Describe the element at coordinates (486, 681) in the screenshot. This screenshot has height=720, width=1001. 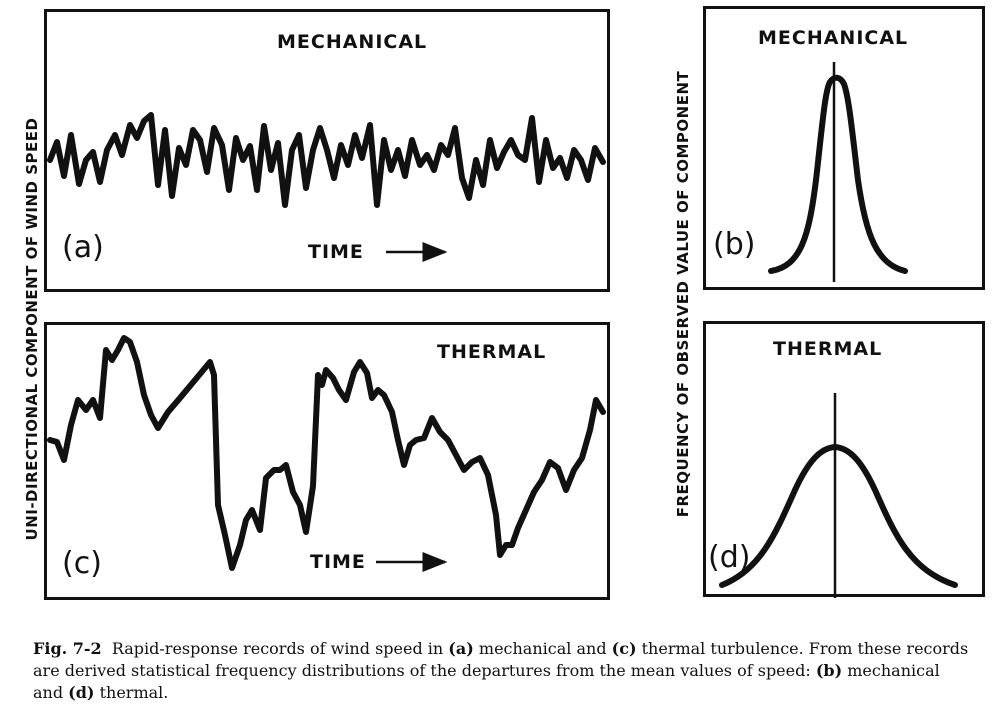
I see `caption-text-4: mechanical and` at that location.